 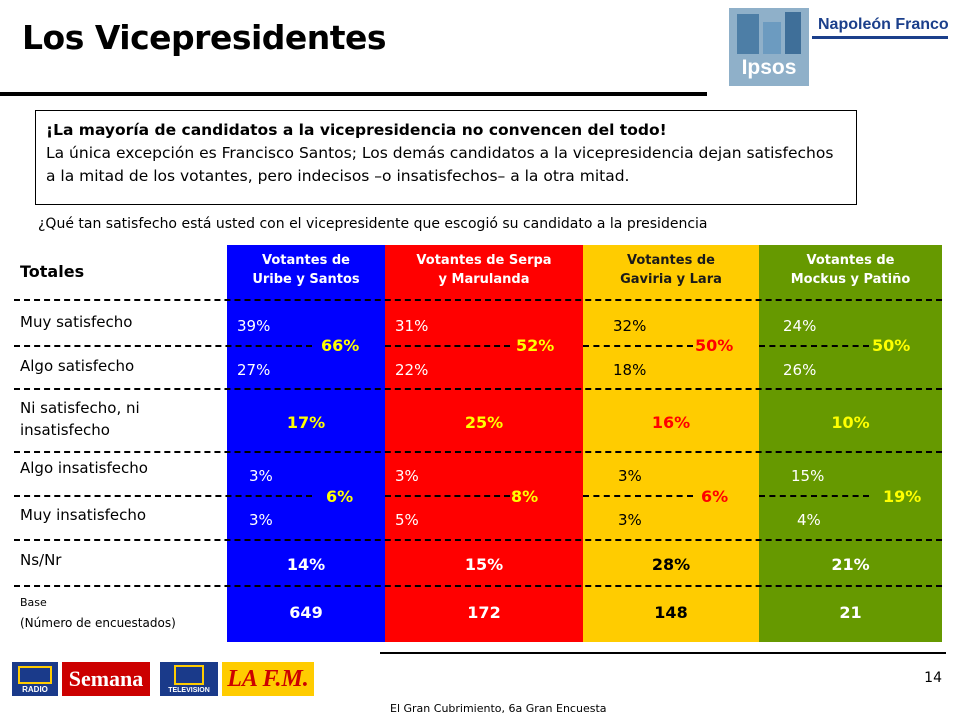 I want to click on value-nsnr: 15%, so click(x=484, y=564).